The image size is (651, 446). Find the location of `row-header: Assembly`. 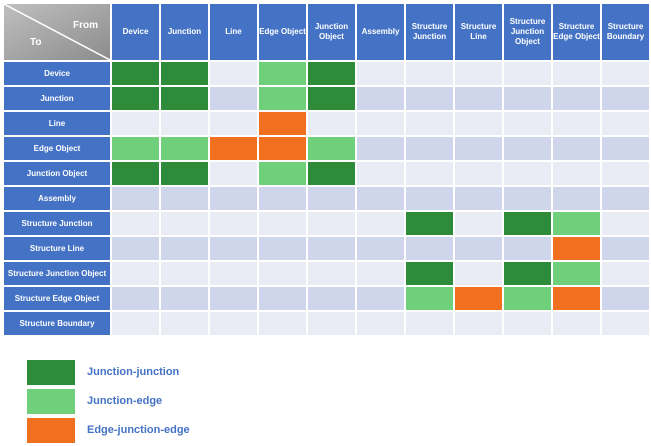

row-header: Assembly is located at coordinates (57, 198).